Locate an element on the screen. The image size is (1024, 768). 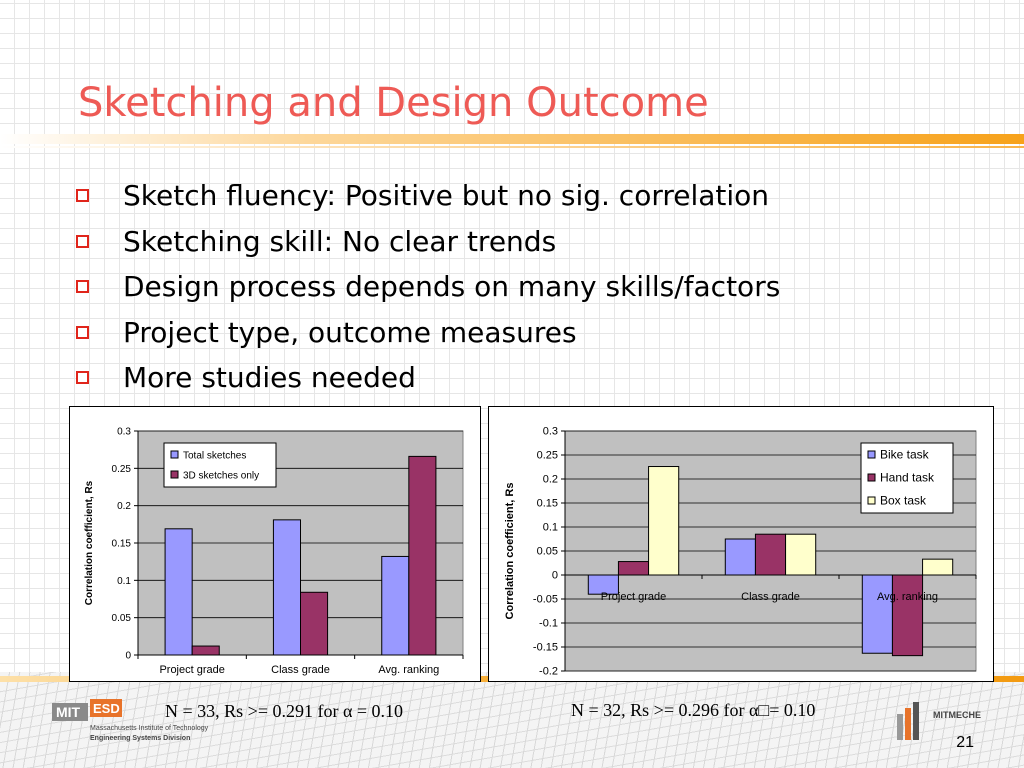
bullet-text: Sketching skill: No clear trends is located at coordinates (340, 241).